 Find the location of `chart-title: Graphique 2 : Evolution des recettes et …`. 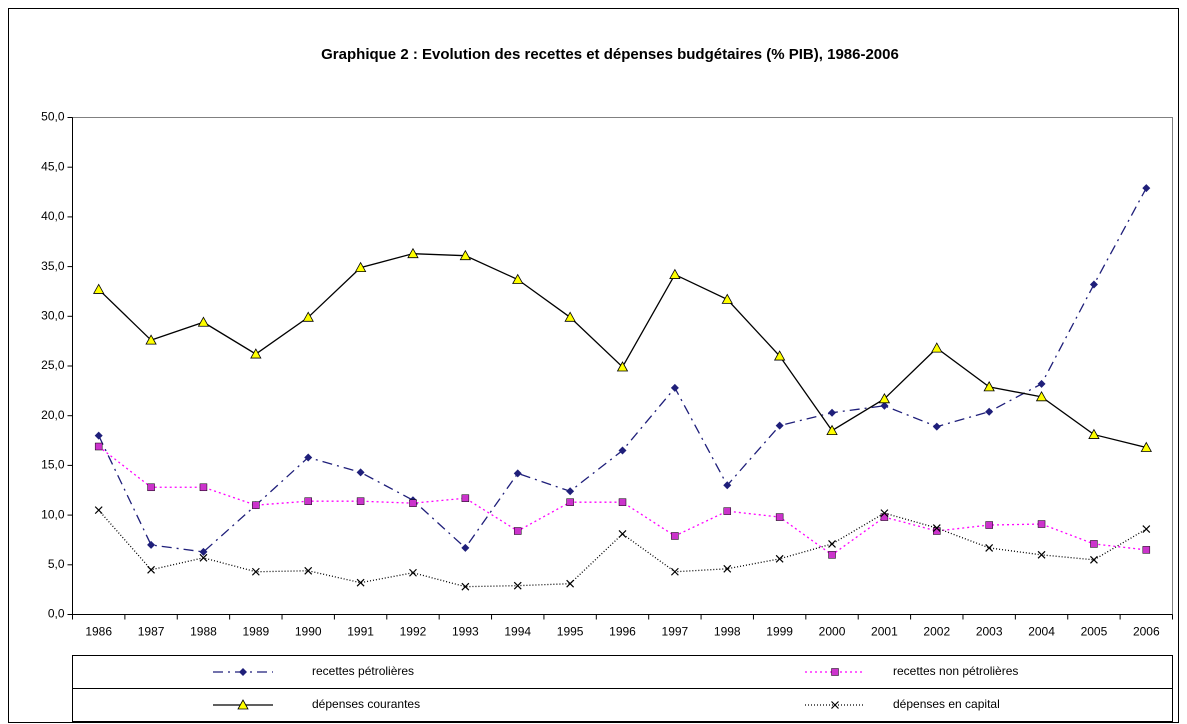

chart-title: Graphique 2 : Evolution des recettes et … is located at coordinates (610, 54).